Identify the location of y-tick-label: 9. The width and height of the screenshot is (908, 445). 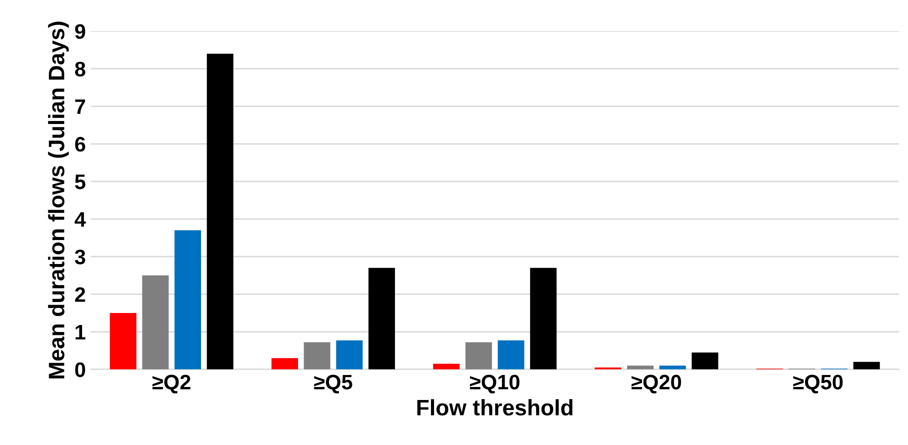
(80, 31).